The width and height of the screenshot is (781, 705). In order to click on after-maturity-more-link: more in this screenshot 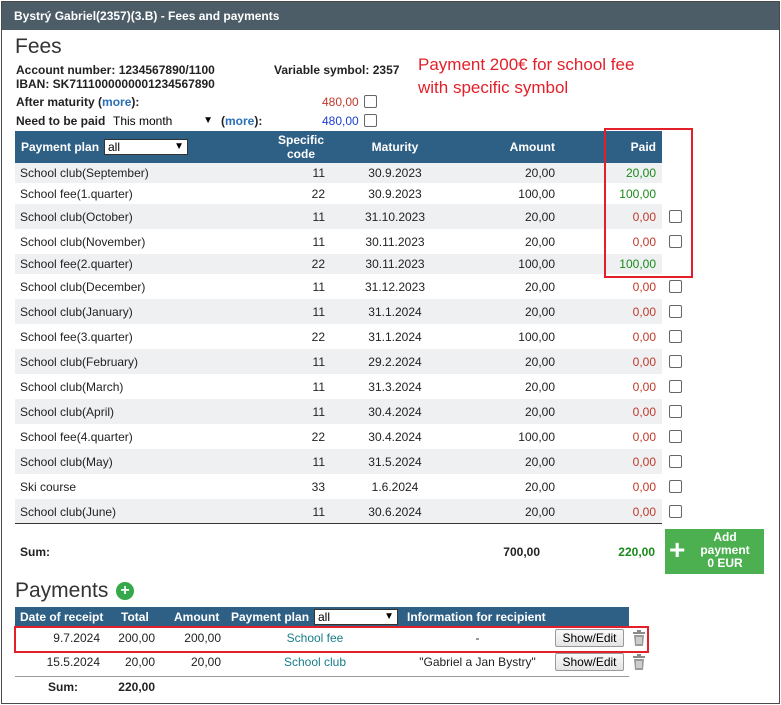, I will do `click(117, 102)`.